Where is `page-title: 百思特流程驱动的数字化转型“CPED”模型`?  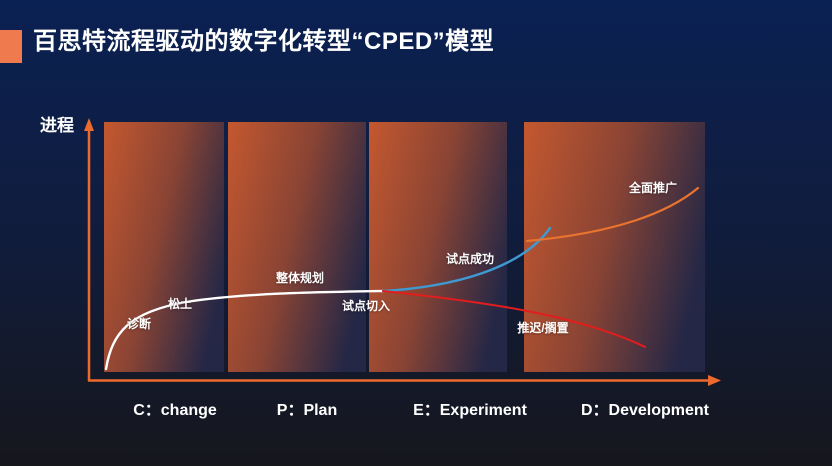 page-title: 百思特流程驱动的数字化转型“CPED”模型 is located at coordinates (264, 41).